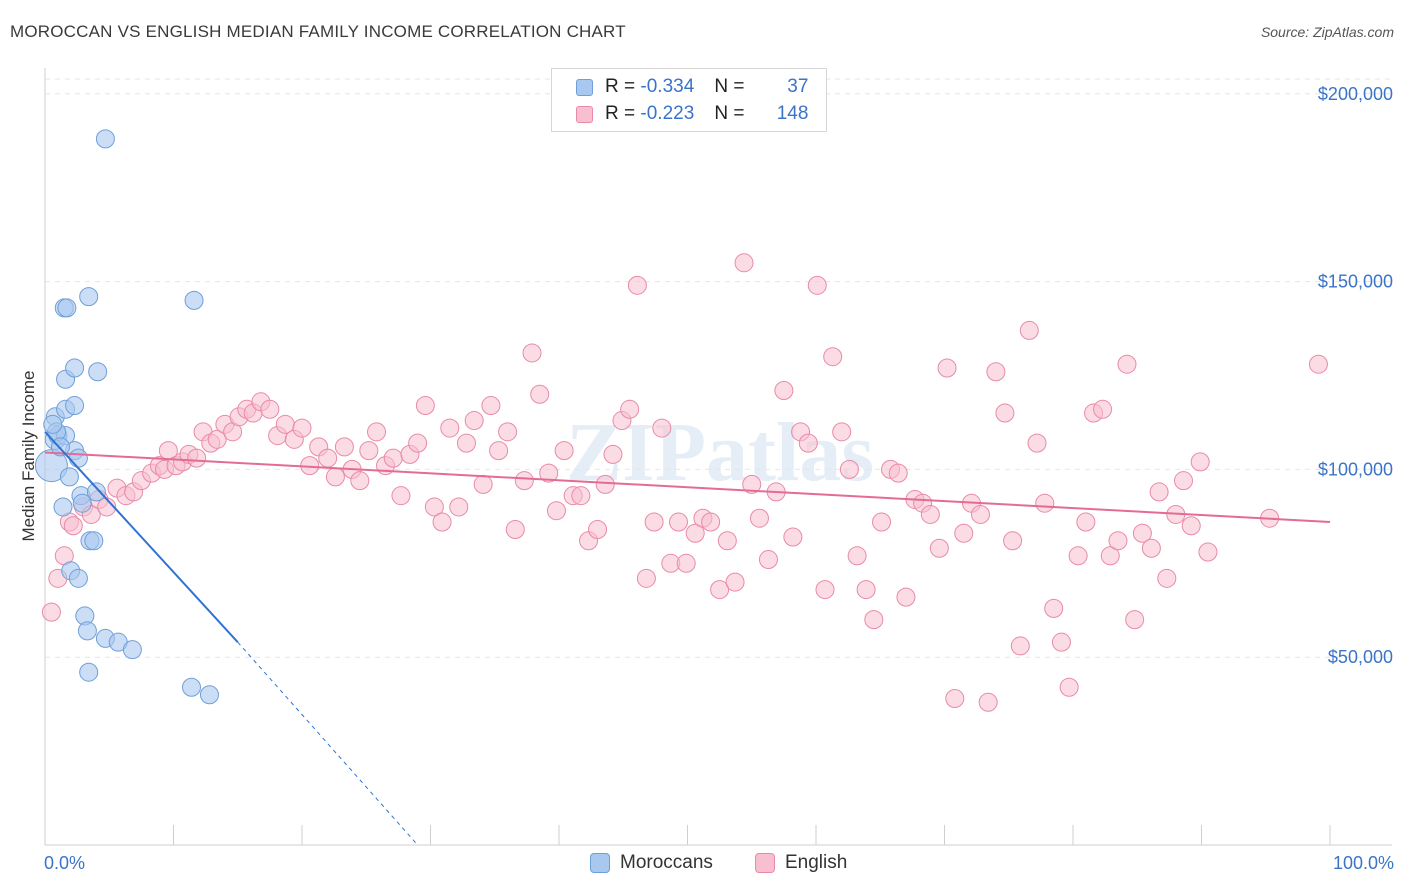 The image size is (1406, 892). I want to click on y-tick-label: $100,000, so click(1355, 469).